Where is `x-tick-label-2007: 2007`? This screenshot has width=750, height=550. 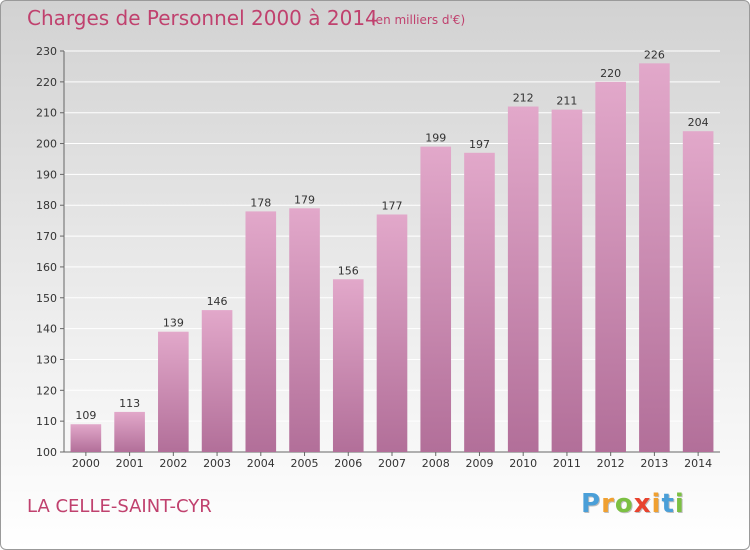
x-tick-label-2007: 2007 is located at coordinates (392, 463).